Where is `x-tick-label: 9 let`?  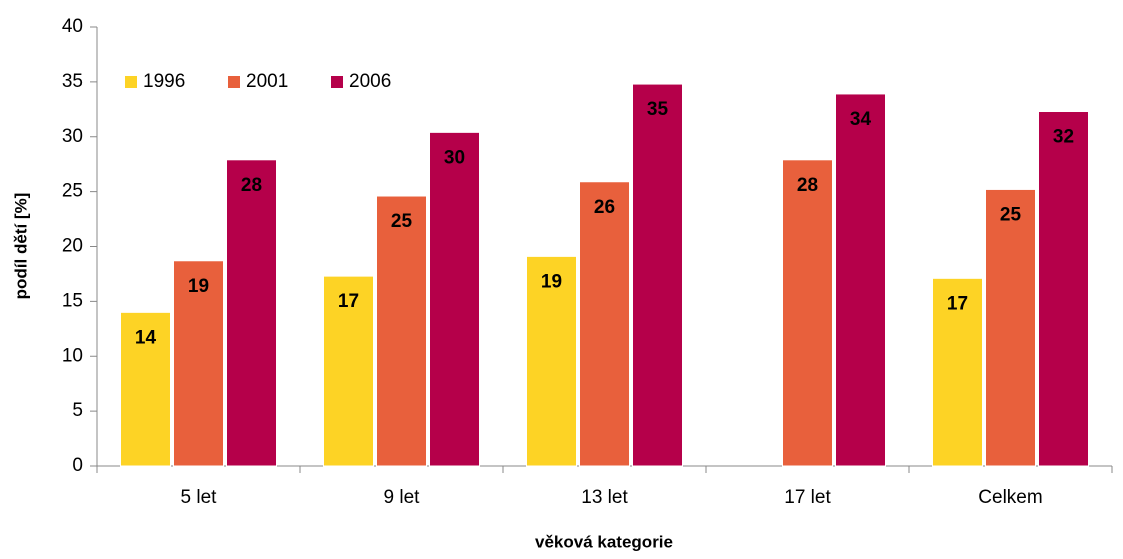
x-tick-label: 9 let is located at coordinates (402, 497).